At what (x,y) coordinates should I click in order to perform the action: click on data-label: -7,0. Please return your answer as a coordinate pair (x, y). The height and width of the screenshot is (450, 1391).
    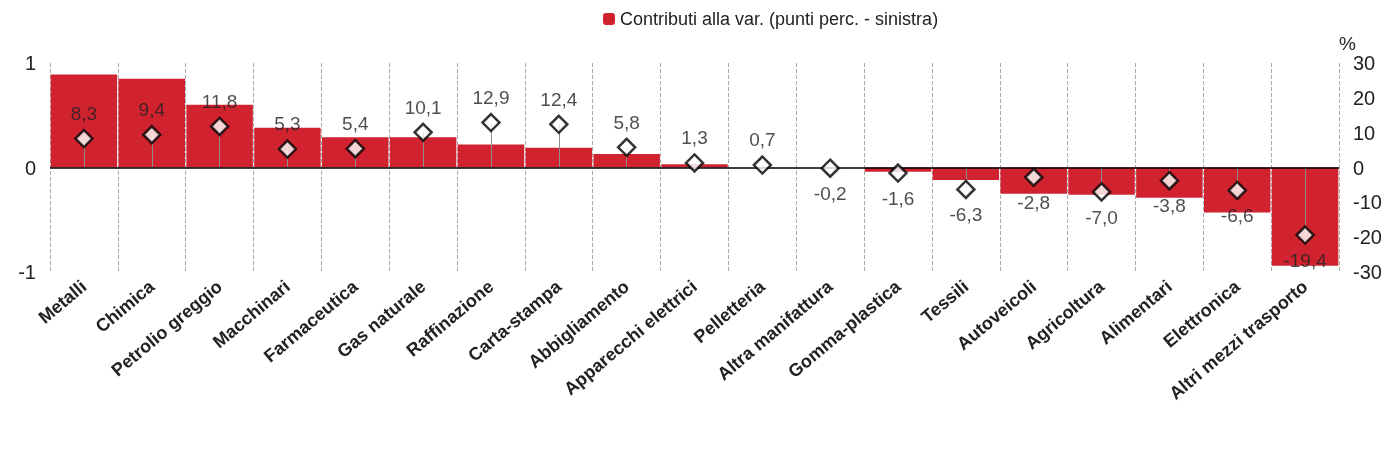
    Looking at the image, I should click on (1101, 217).